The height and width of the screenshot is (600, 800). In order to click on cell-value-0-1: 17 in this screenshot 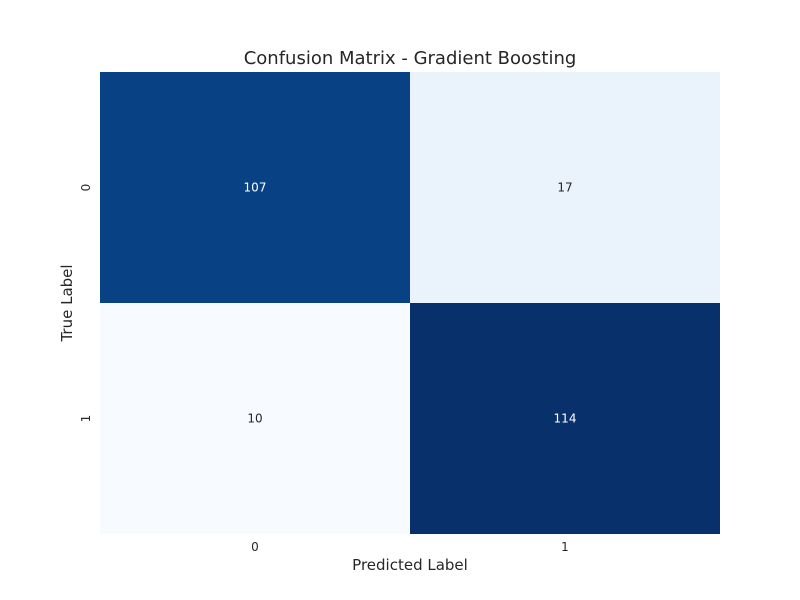, I will do `click(564, 188)`.